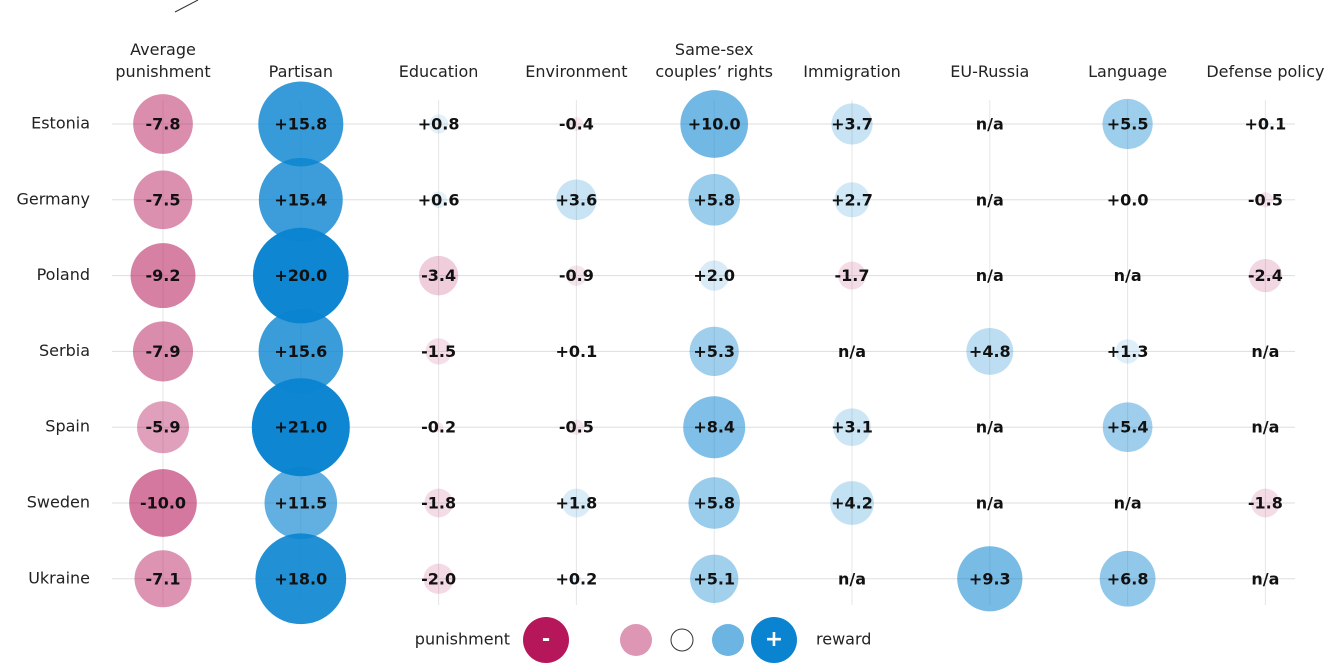 This screenshot has height=663, width=1335. I want to click on value-label: +1.3, so click(1128, 351).